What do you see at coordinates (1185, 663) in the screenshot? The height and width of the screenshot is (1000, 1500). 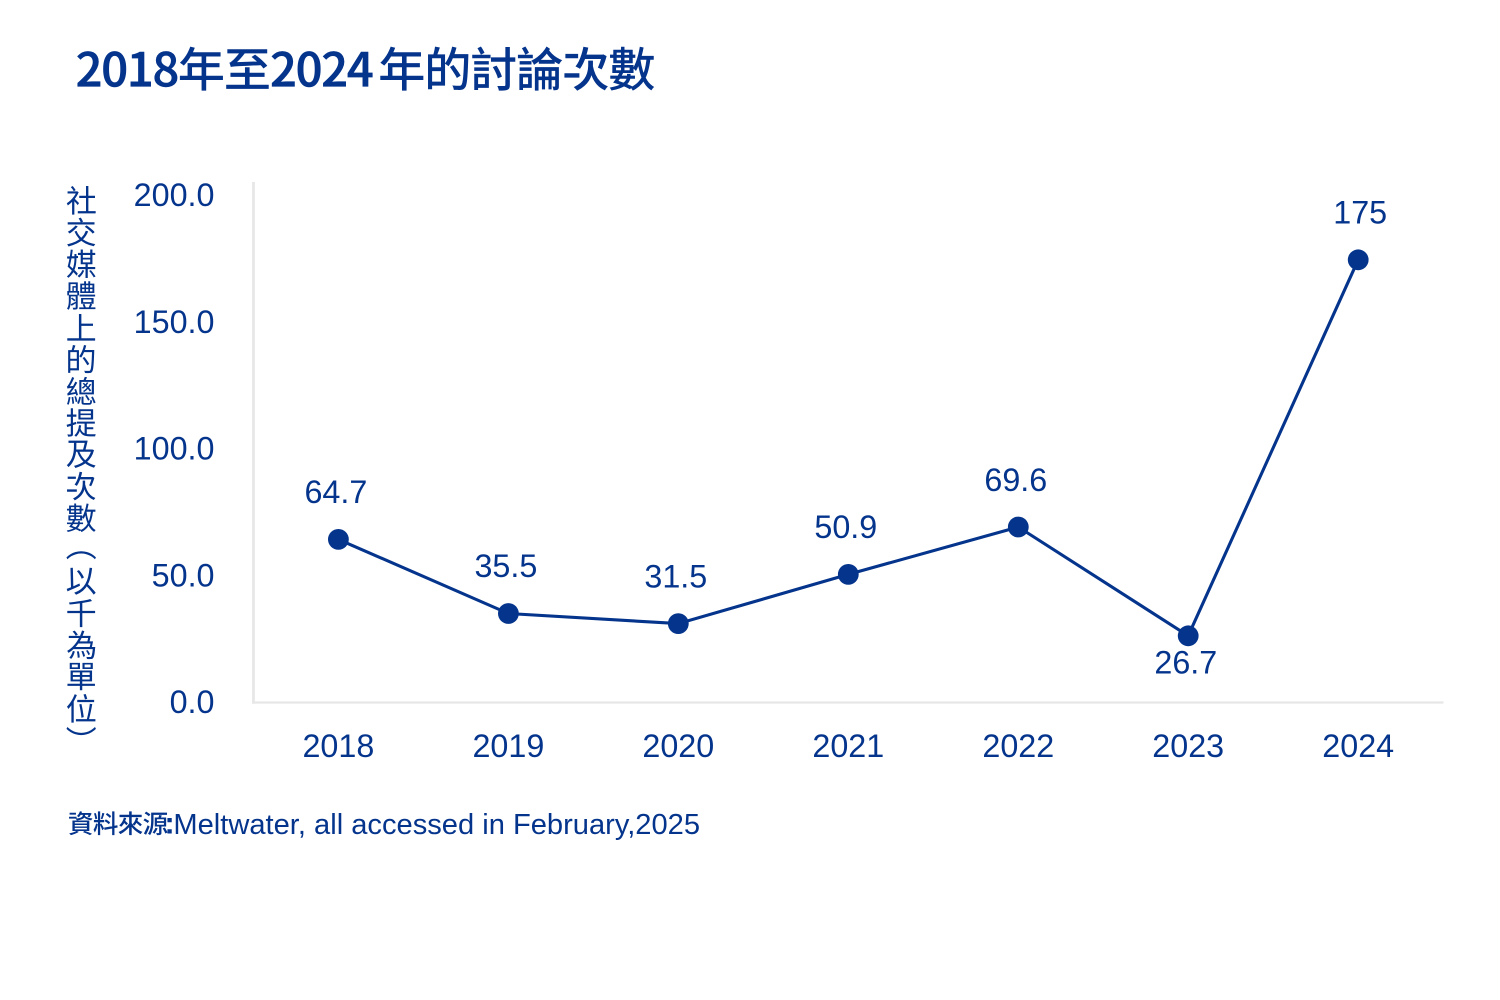 I see `svg-text: 26.7` at bounding box center [1185, 663].